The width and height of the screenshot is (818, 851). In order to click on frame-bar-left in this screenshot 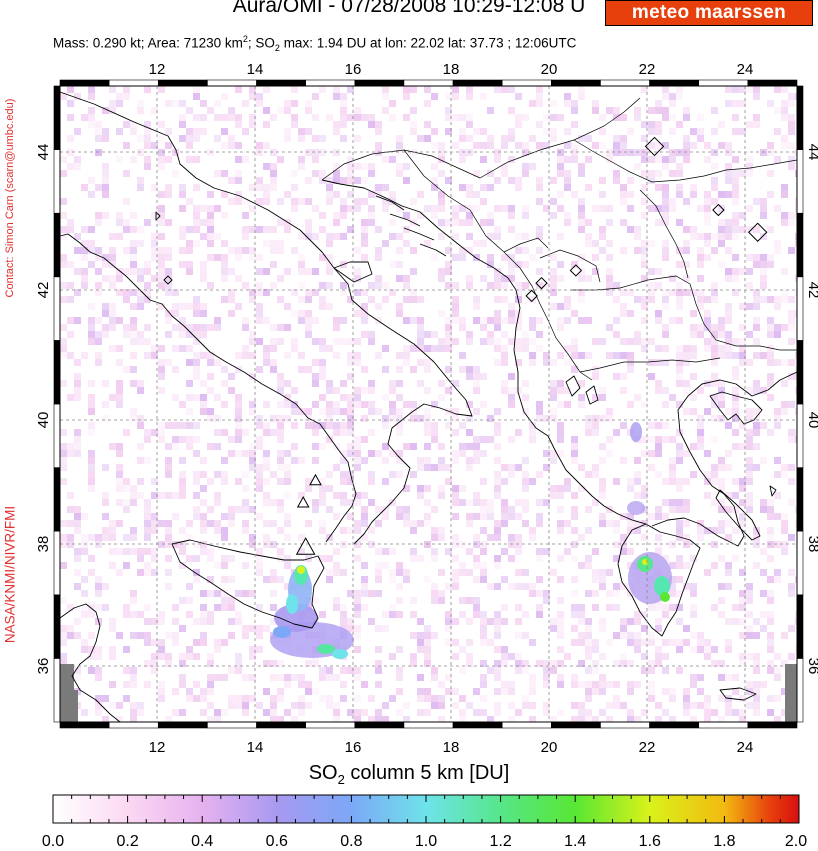, I will do `click(57, 181)`.